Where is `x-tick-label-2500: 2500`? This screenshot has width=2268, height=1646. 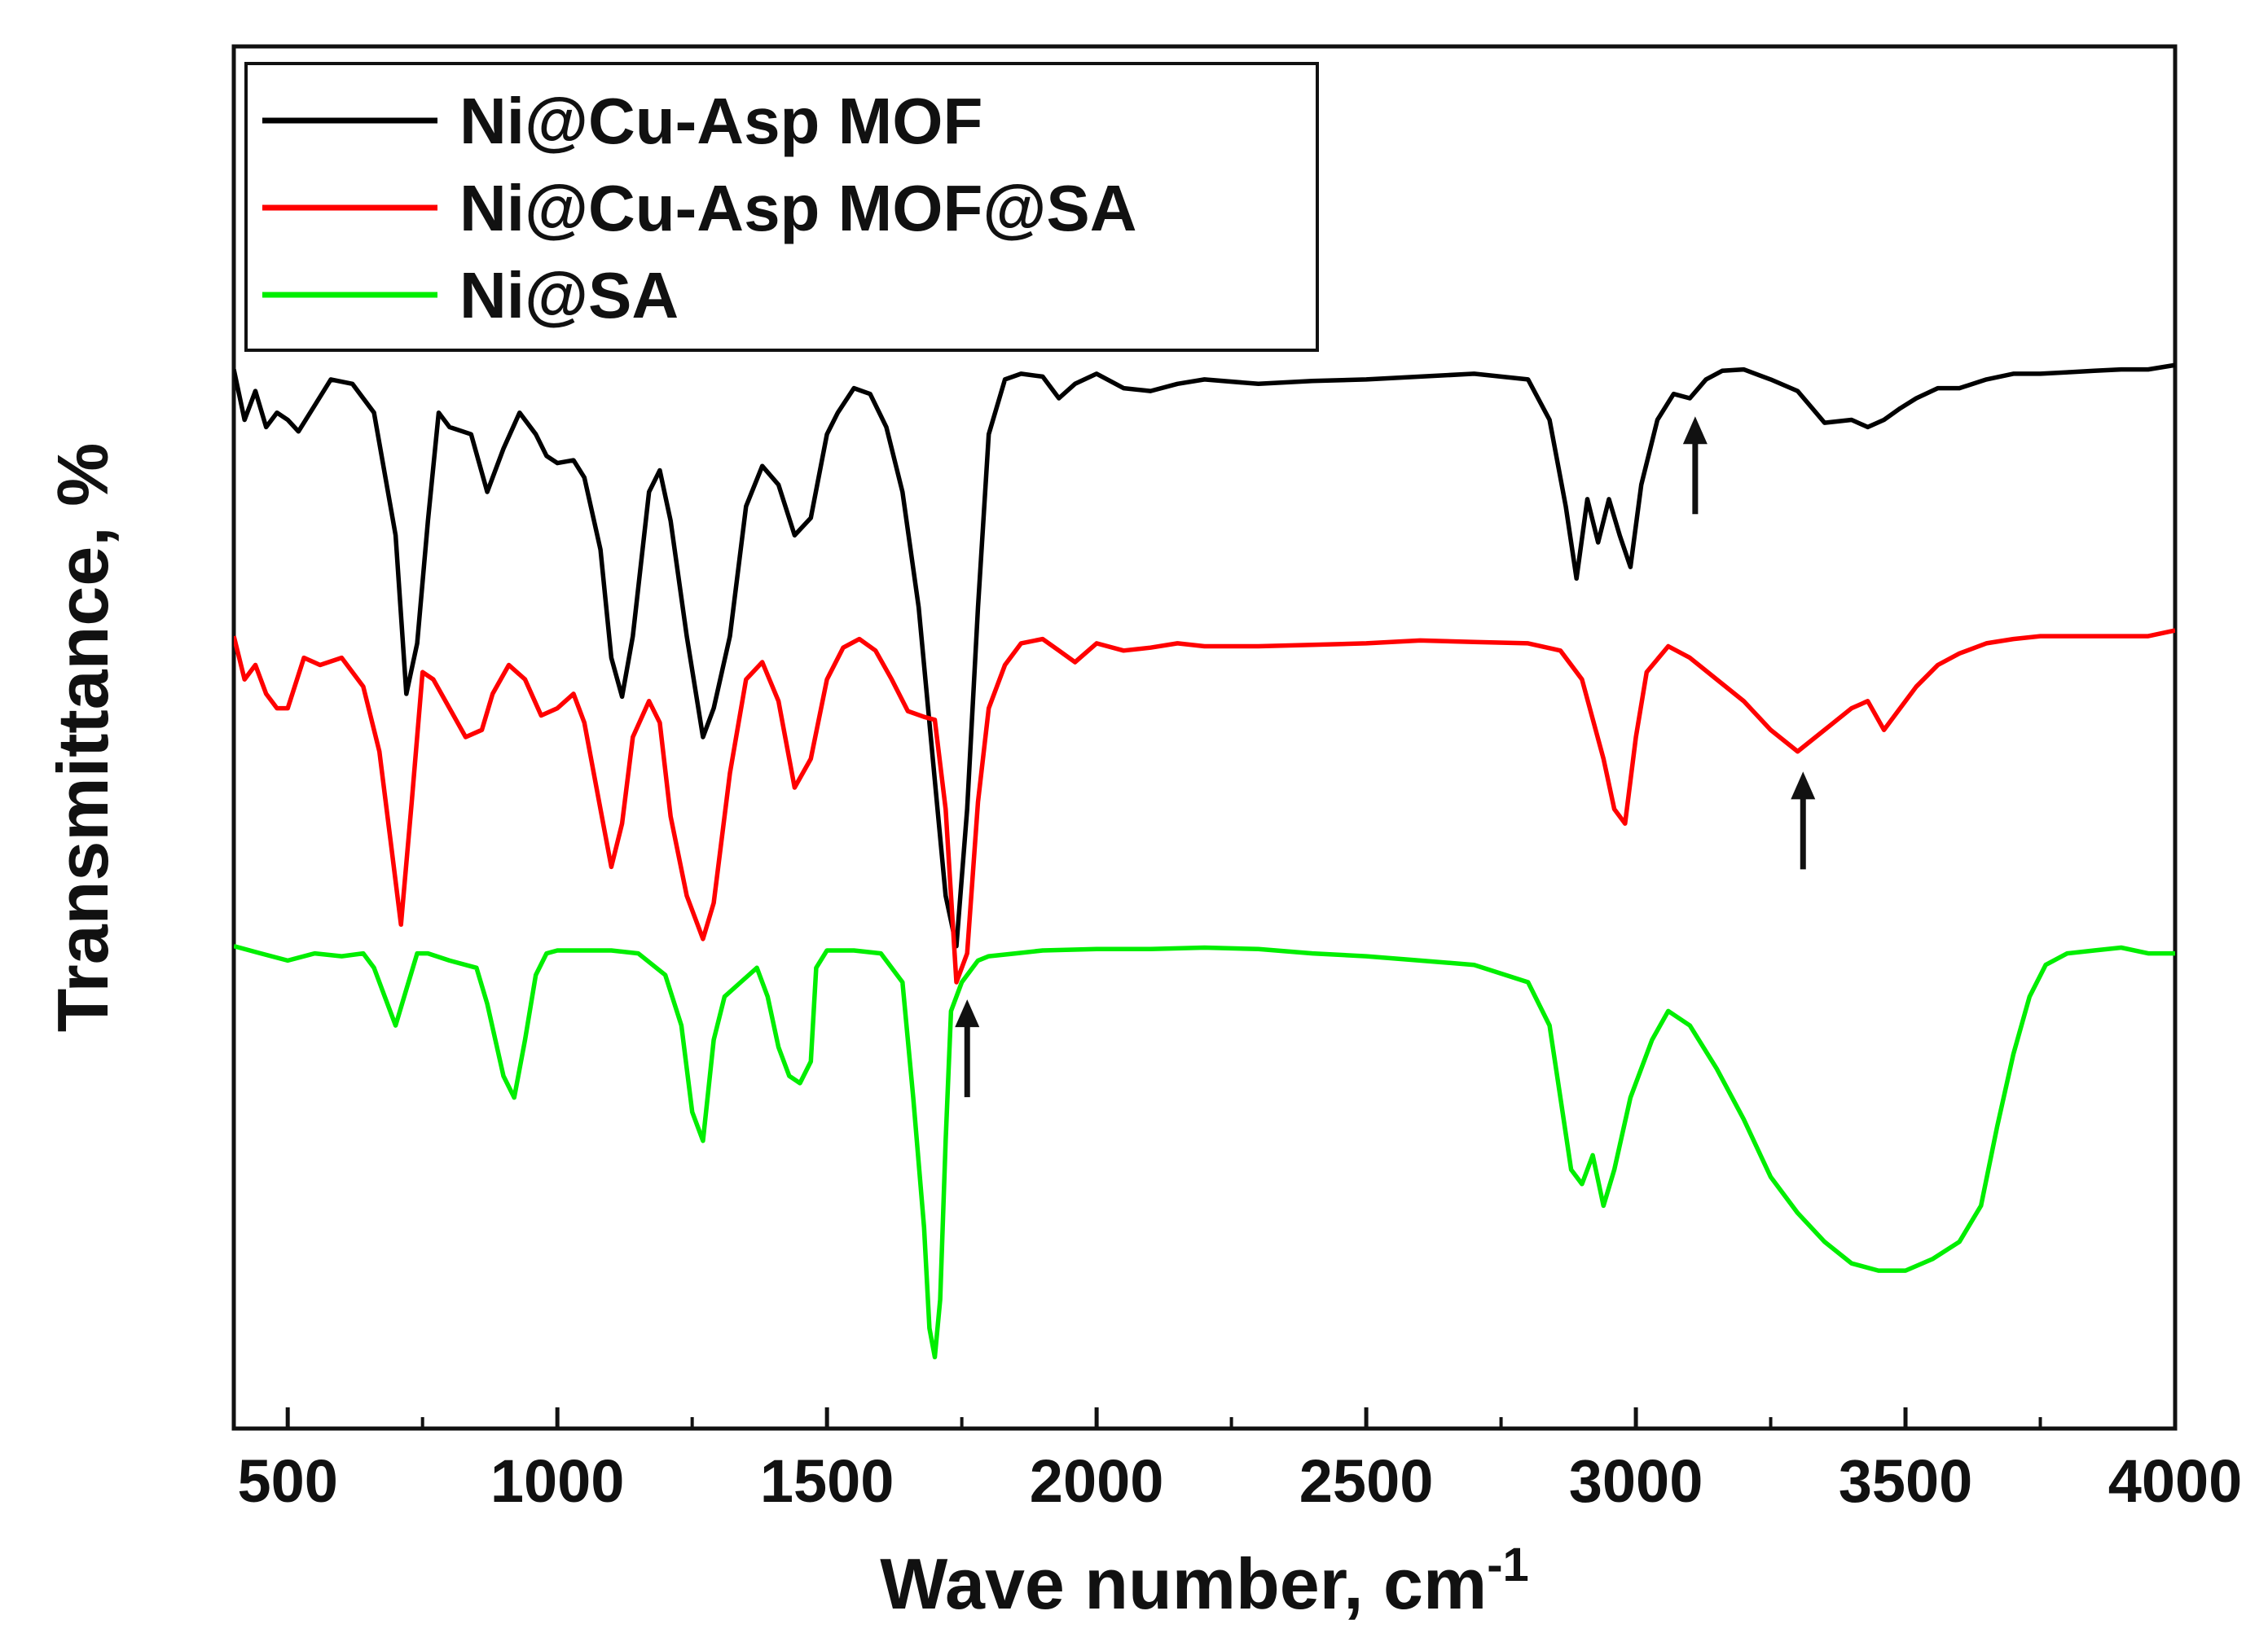
x-tick-label-2500: 2500 is located at coordinates (1366, 1481).